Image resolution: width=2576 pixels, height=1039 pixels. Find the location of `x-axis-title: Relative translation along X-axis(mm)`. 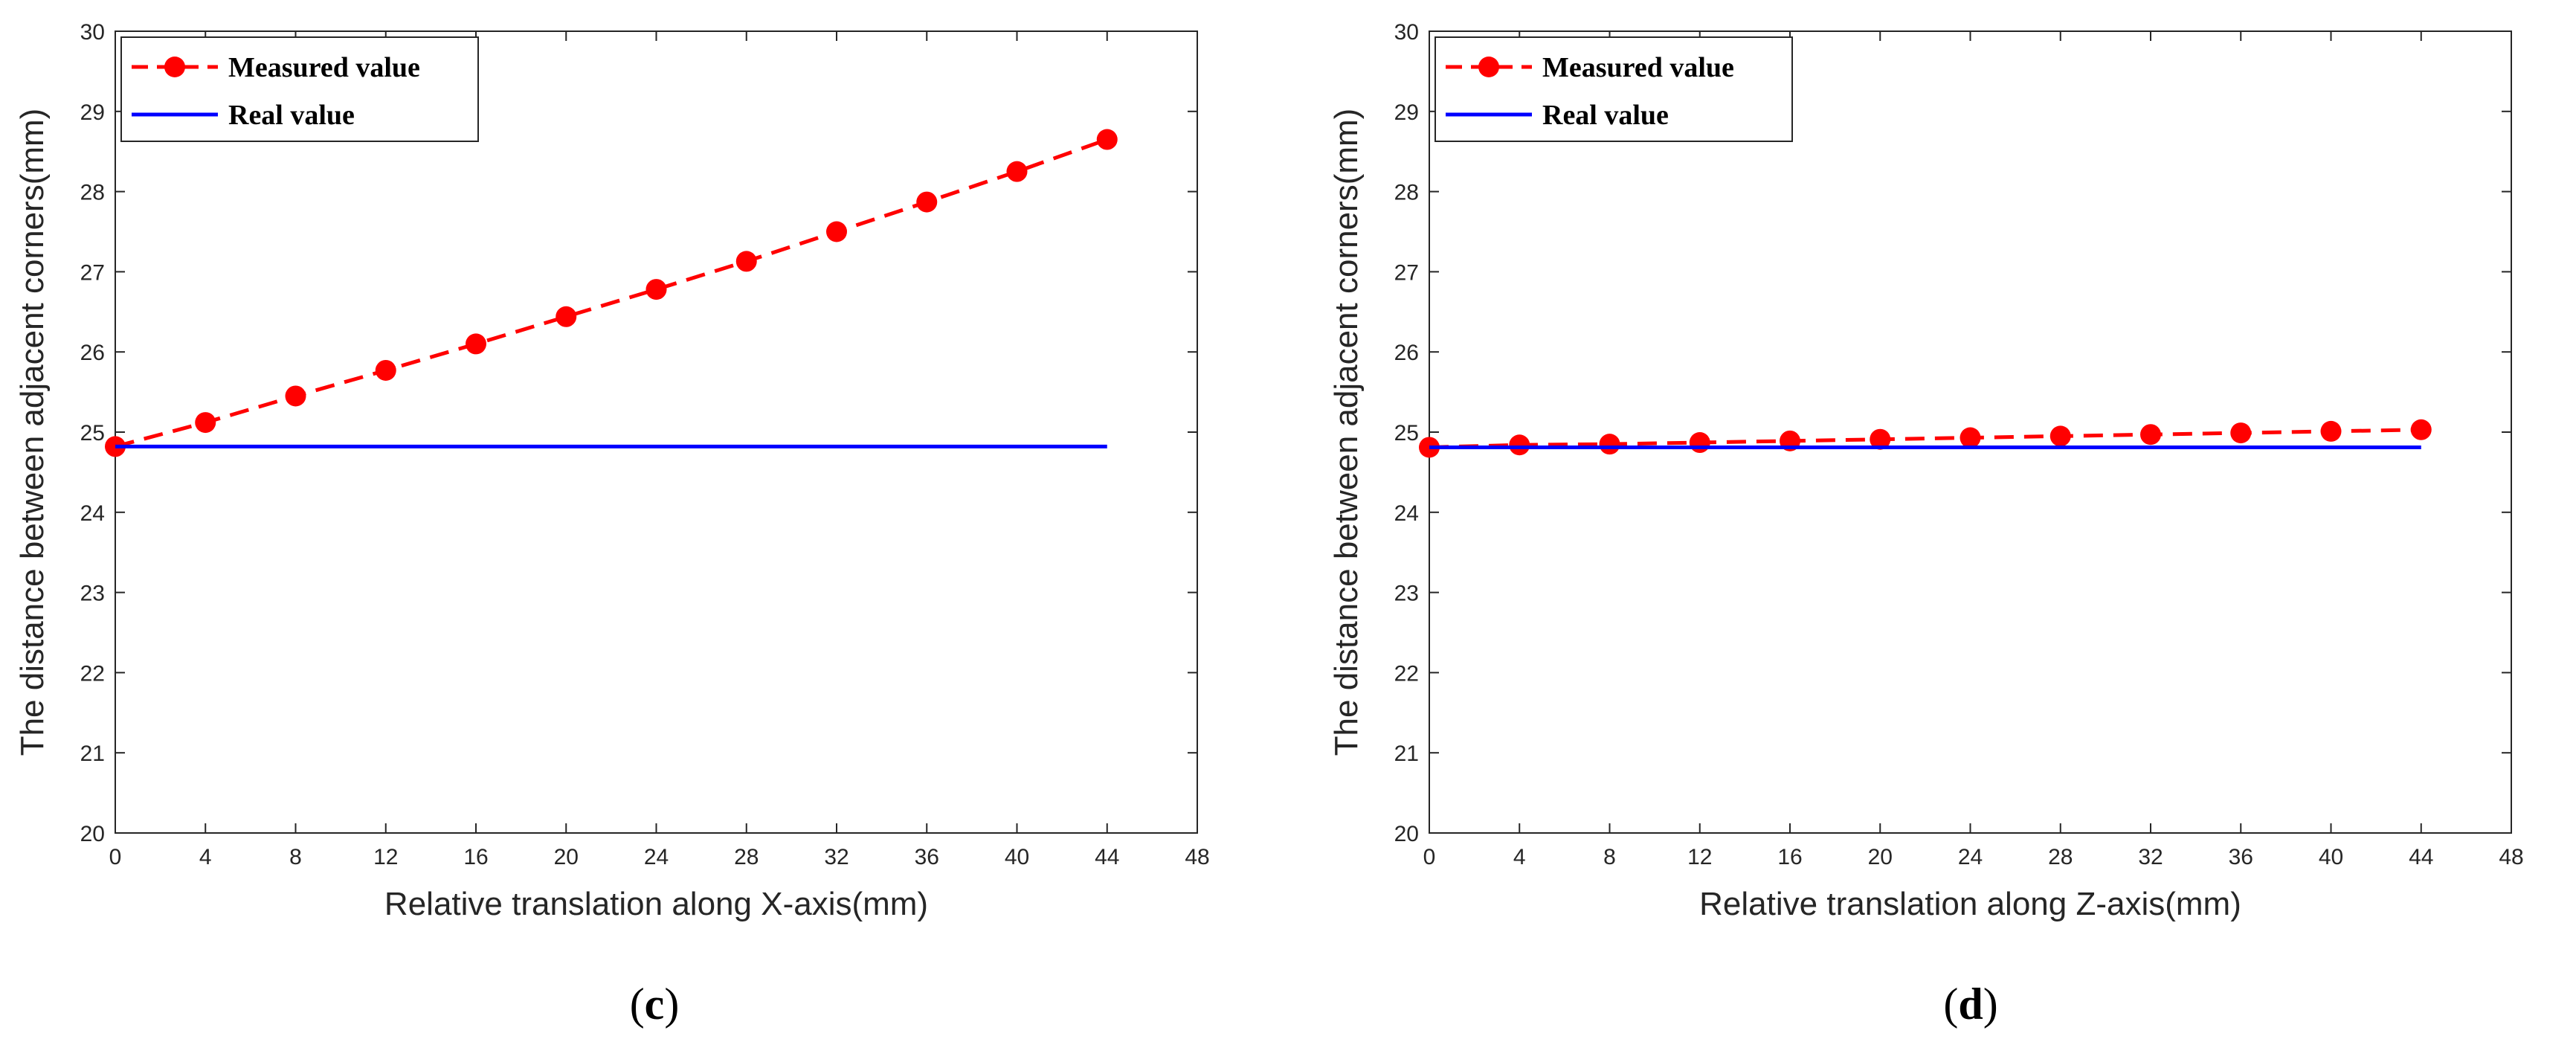

x-axis-title: Relative translation along X-axis(mm) is located at coordinates (656, 904).